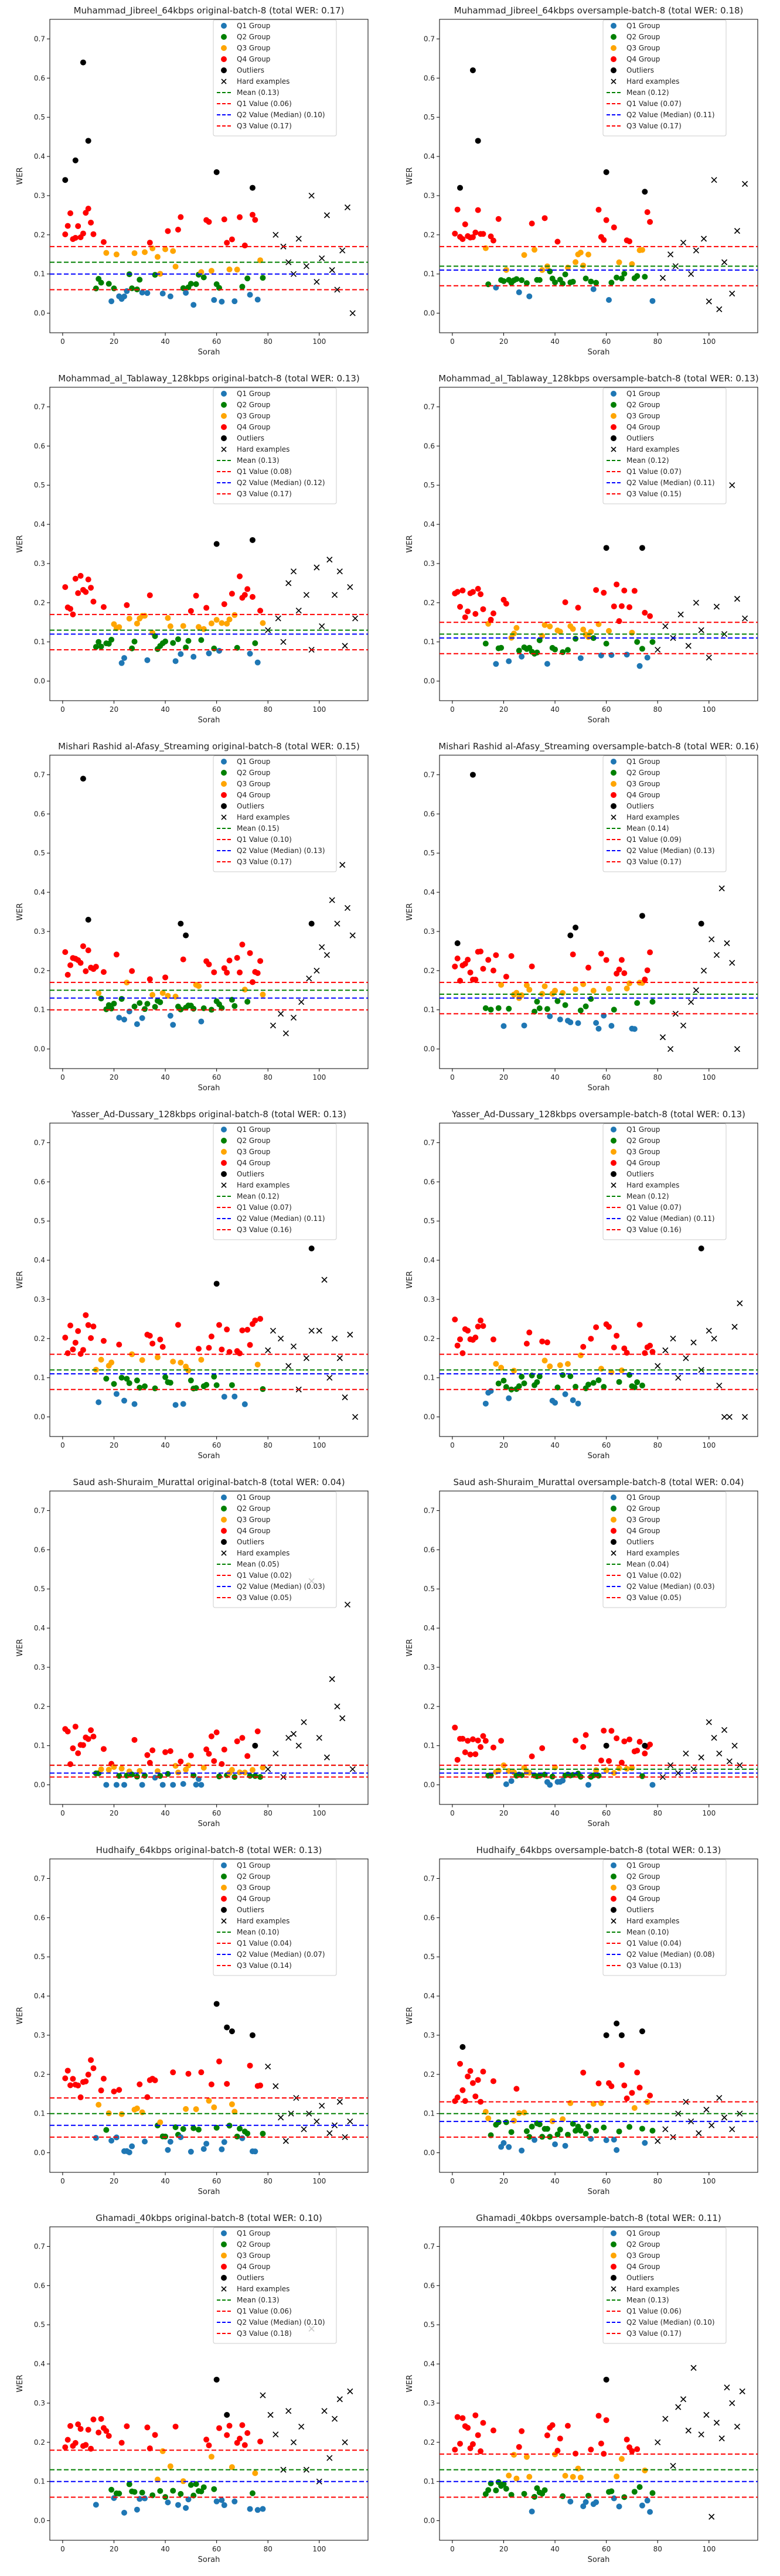 Image resolution: width=780 pixels, height=2576 pixels. I want to click on y-tick-label: 0.1, so click(429, 1010).